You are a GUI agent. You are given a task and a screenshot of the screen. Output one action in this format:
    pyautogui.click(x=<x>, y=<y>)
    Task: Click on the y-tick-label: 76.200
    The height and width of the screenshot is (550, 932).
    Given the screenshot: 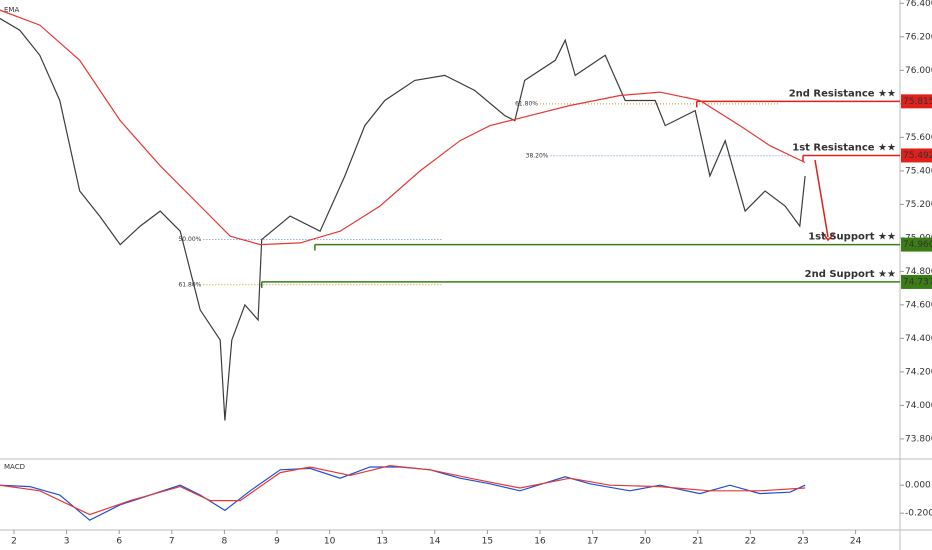 What is the action you would take?
    pyautogui.click(x=918, y=37)
    